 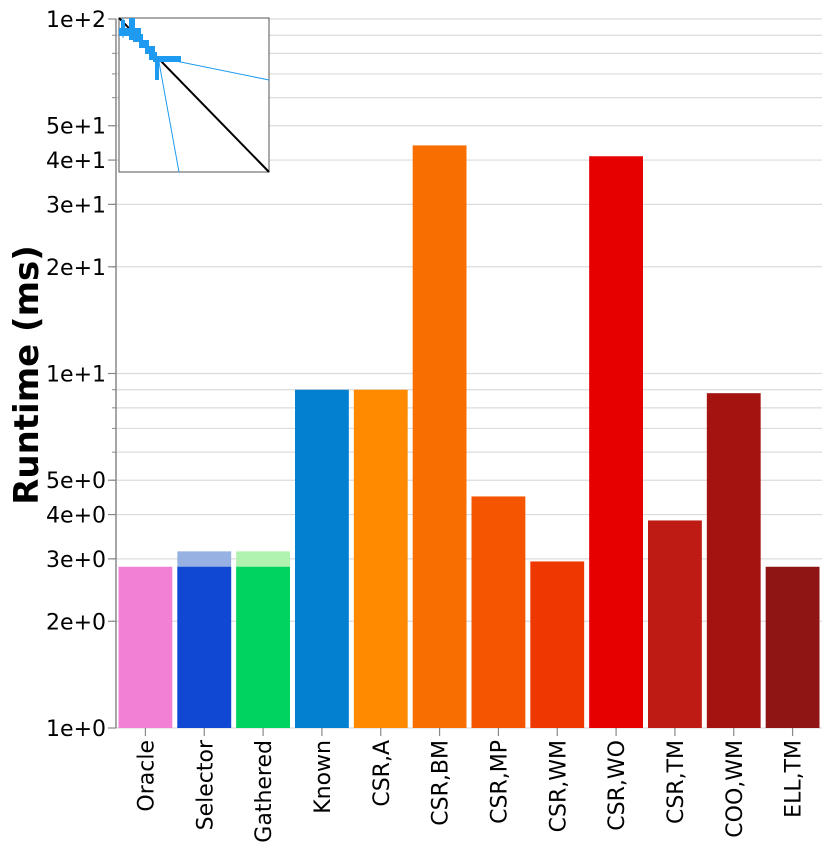 What do you see at coordinates (322, 558) in the screenshot?
I see `bar-known` at bounding box center [322, 558].